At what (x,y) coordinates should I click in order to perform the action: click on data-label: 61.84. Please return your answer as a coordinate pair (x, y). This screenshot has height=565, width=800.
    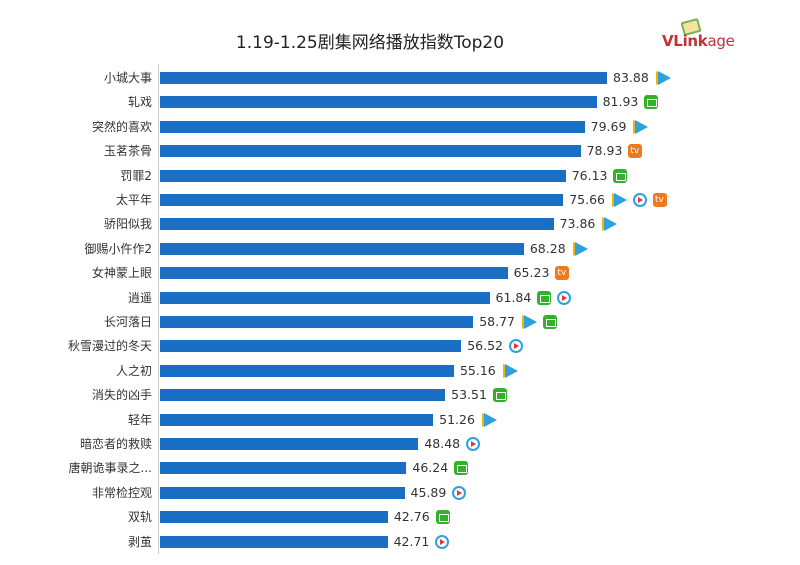
    Looking at the image, I should click on (513, 297).